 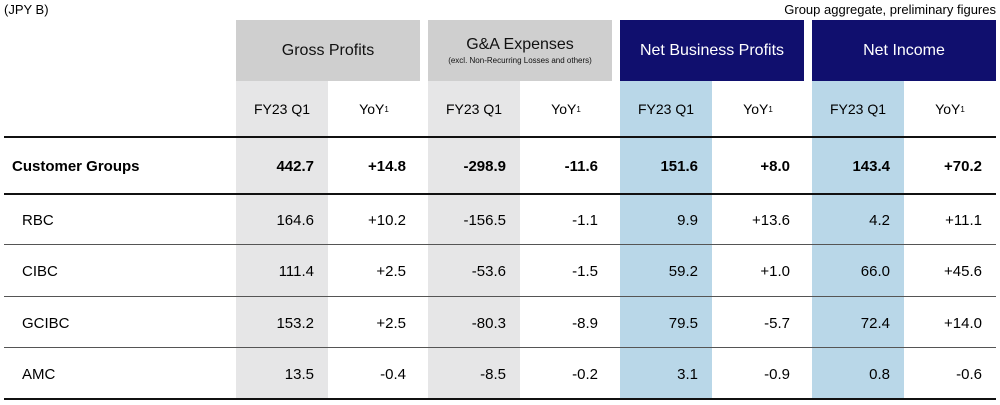 I want to click on gross-profits-period-shade, so click(x=282, y=240).